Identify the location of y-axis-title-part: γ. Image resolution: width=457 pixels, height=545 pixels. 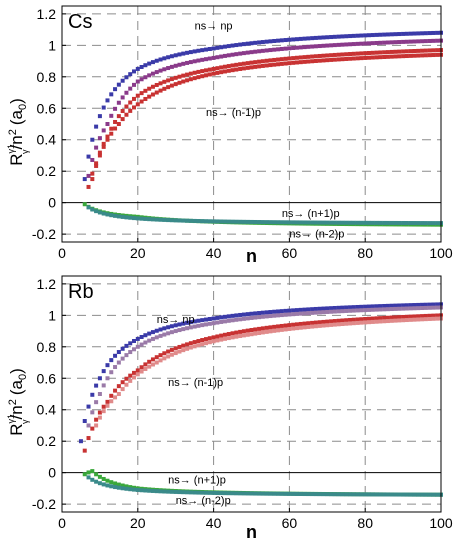
(25, 151).